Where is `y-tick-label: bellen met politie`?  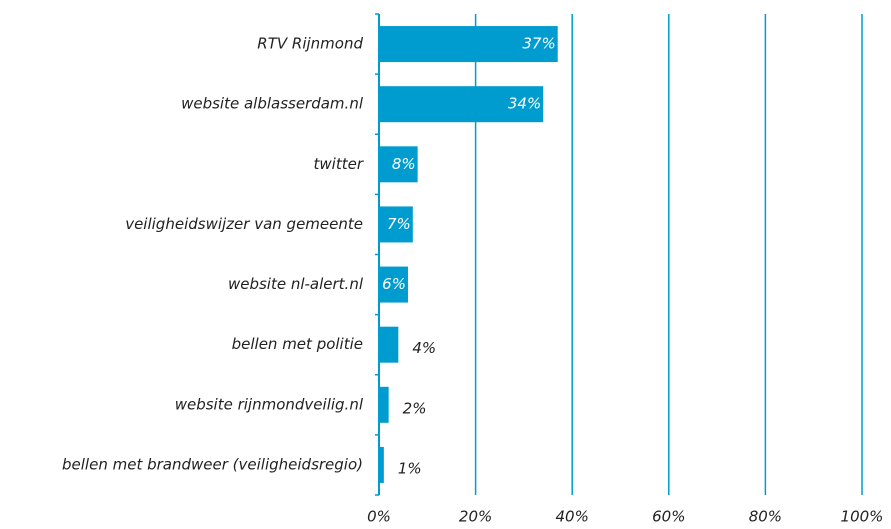
y-tick-label: bellen met politie is located at coordinates (297, 344).